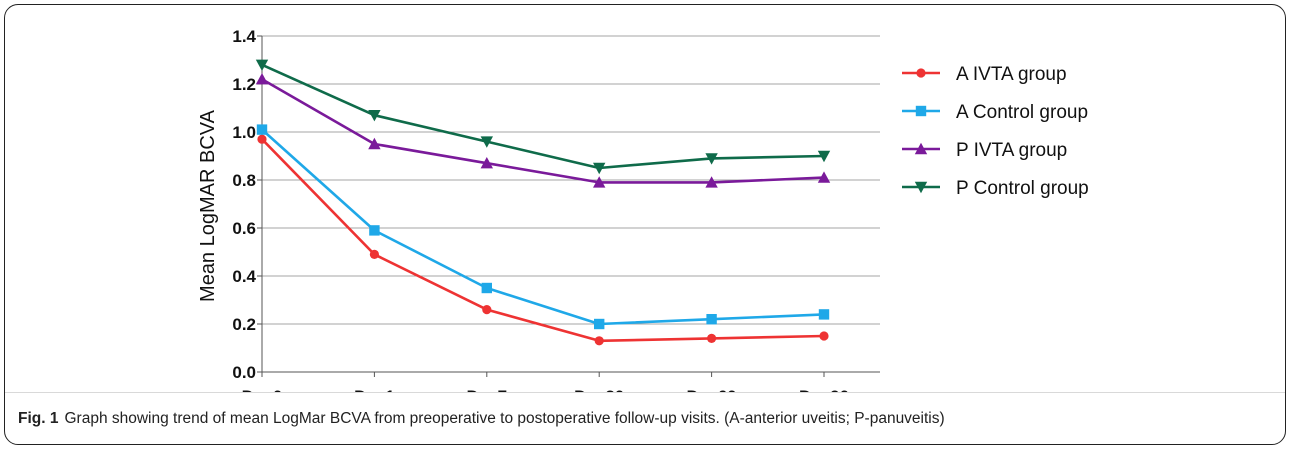  I want to click on legend-item: A Control group, so click(995, 112).